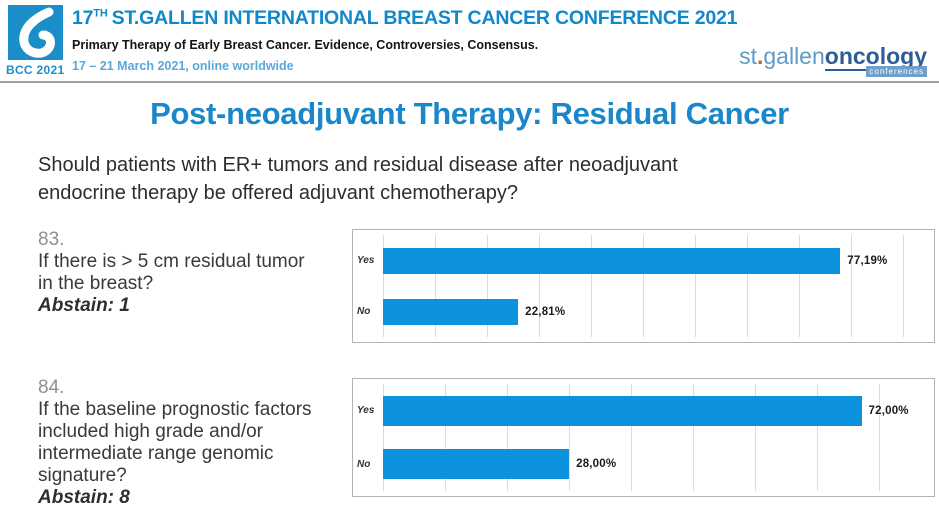  I want to click on stgallen-logo-dark-text: oncology, so click(875, 57).